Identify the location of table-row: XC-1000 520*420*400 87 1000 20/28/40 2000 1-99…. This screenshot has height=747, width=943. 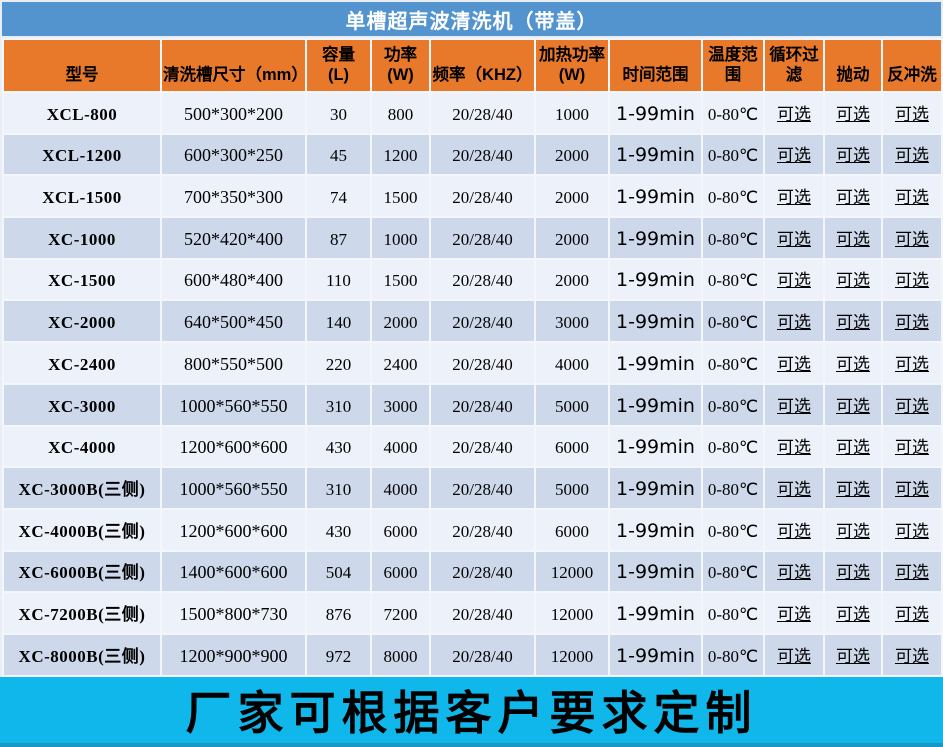
(472, 238).